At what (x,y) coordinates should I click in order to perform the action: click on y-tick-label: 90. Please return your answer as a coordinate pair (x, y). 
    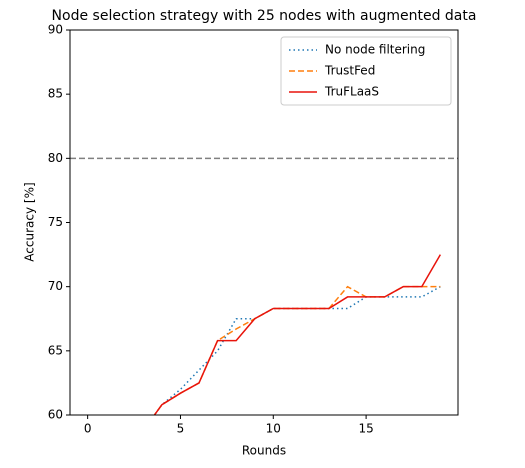
    Looking at the image, I should click on (55, 30).